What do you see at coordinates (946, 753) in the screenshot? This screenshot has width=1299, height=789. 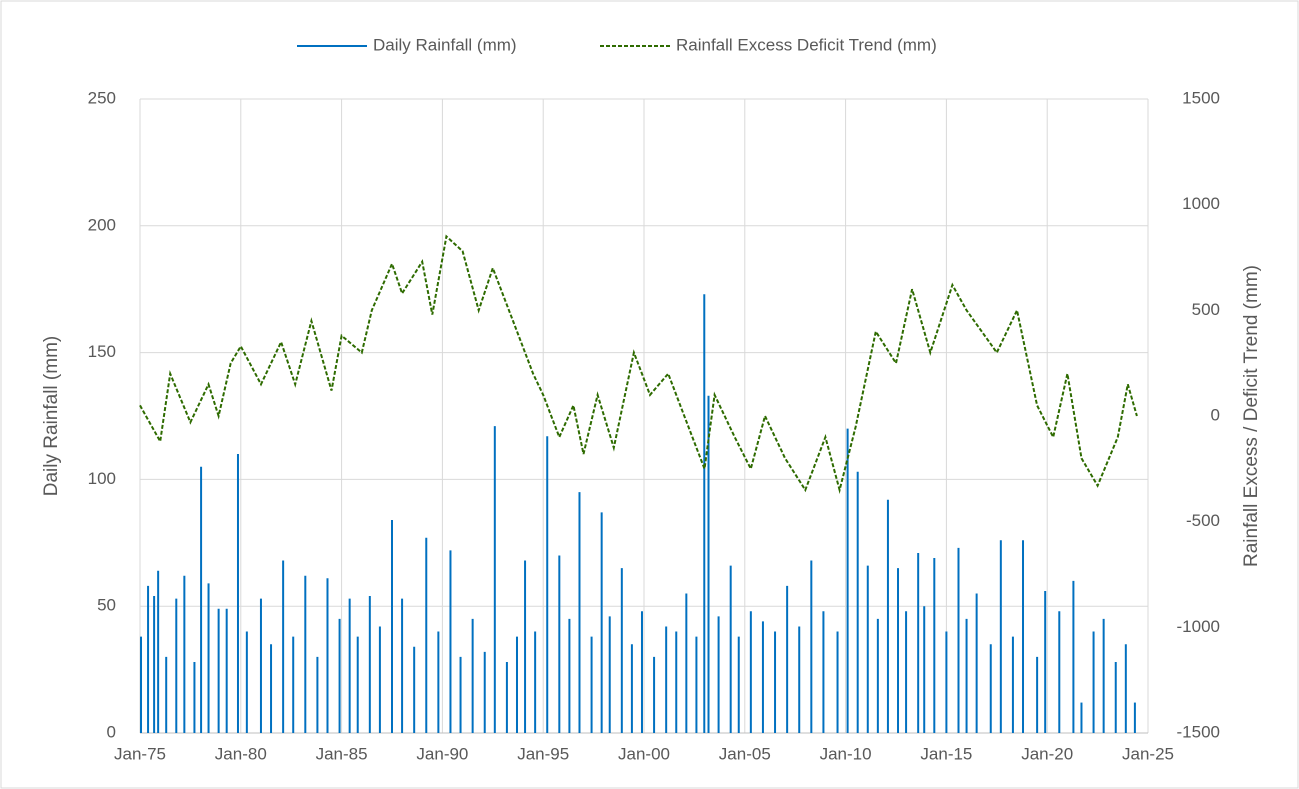 I see `x-tick-label: Jan-15` at bounding box center [946, 753].